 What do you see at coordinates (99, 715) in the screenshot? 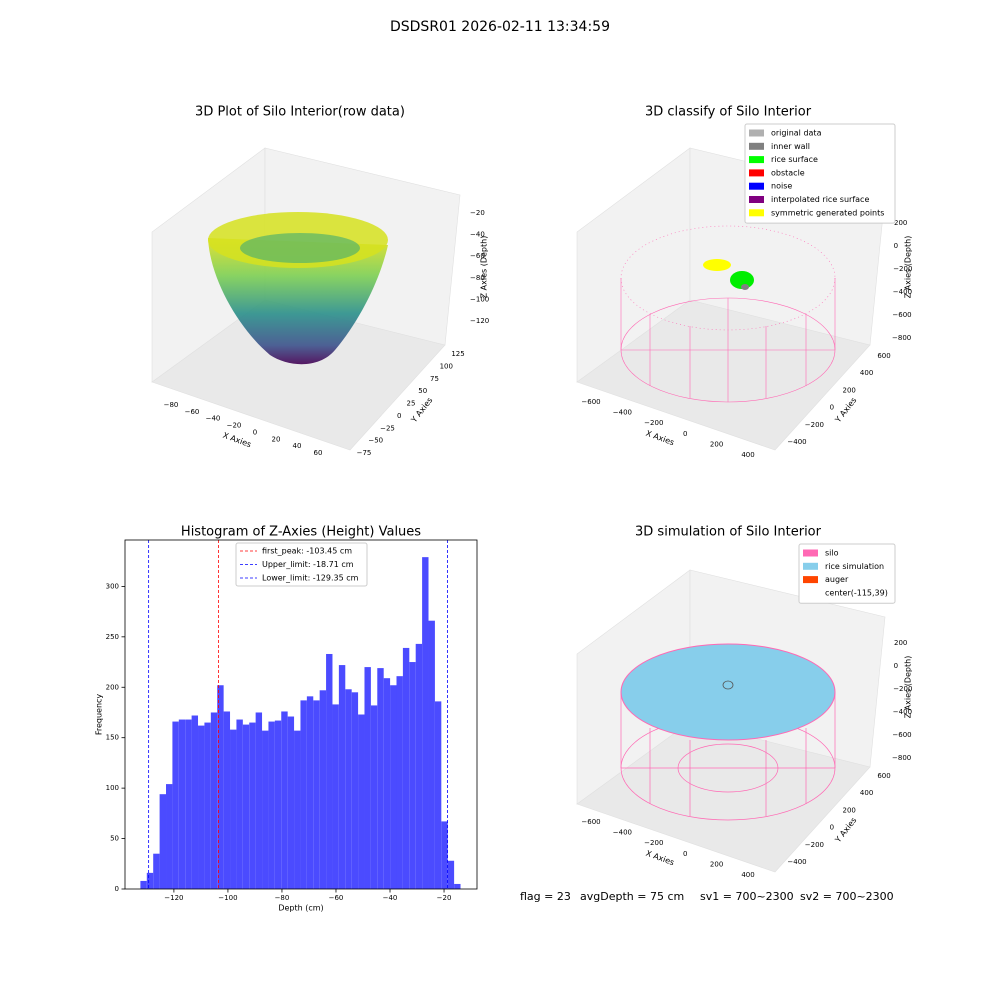
I see `y-axis-label: Frequency` at bounding box center [99, 715].